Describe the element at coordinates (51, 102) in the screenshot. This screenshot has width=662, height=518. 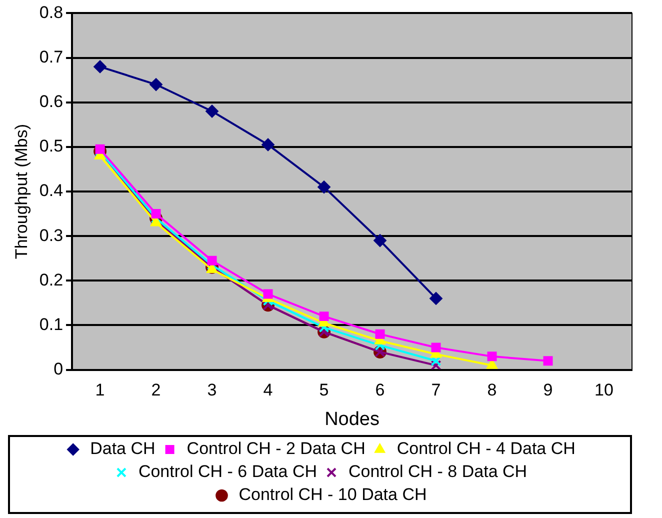
I see `y-tick-label: 0.6` at that location.